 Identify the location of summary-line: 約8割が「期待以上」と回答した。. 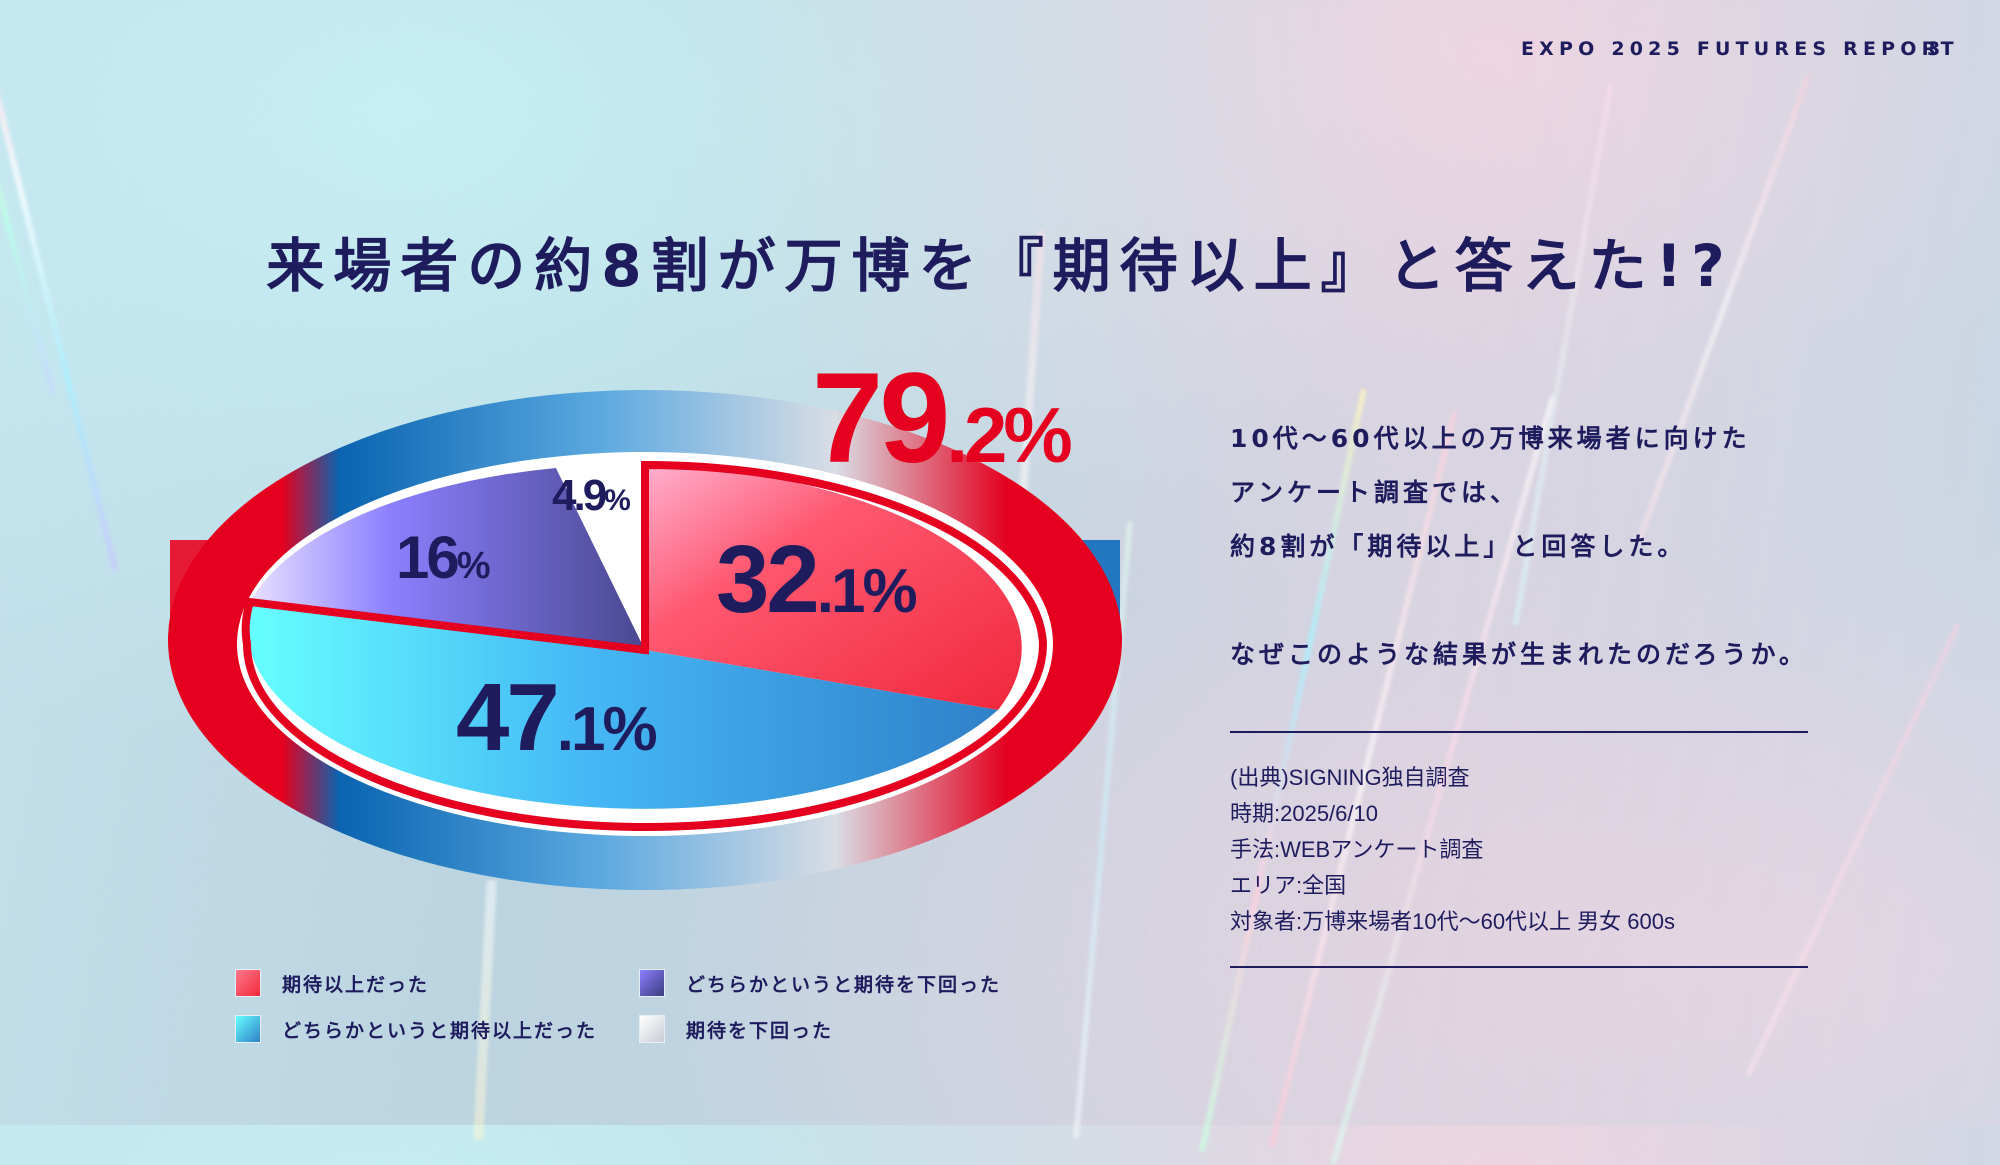
(1458, 546).